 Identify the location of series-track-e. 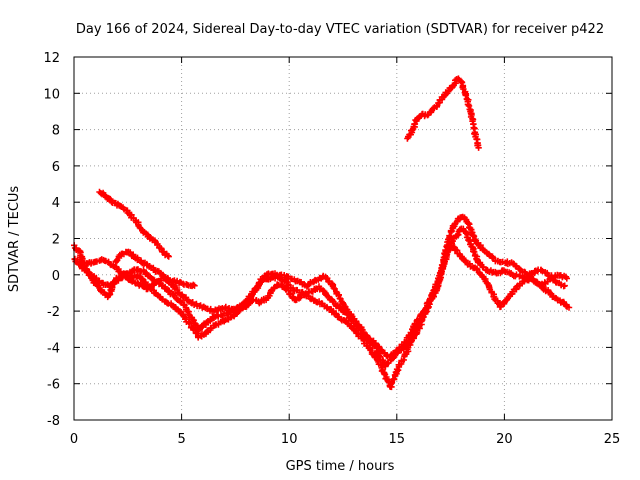
(155, 269).